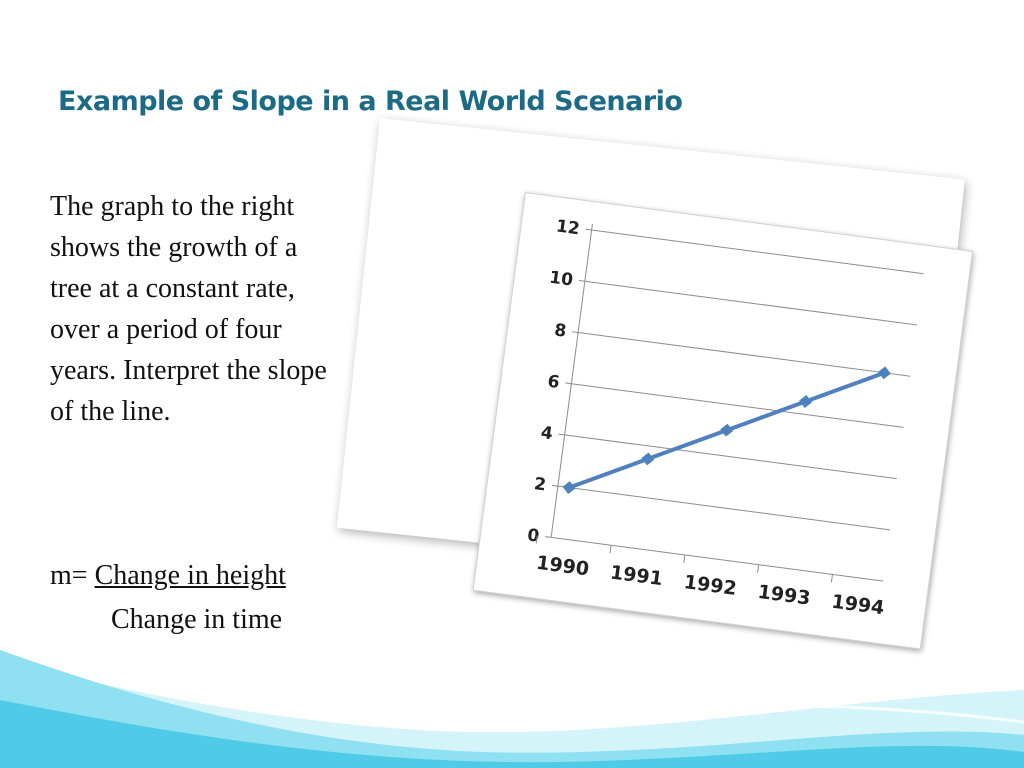 This screenshot has width=1024, height=768. What do you see at coordinates (553, 382) in the screenshot?
I see `y-tick-label: 6` at bounding box center [553, 382].